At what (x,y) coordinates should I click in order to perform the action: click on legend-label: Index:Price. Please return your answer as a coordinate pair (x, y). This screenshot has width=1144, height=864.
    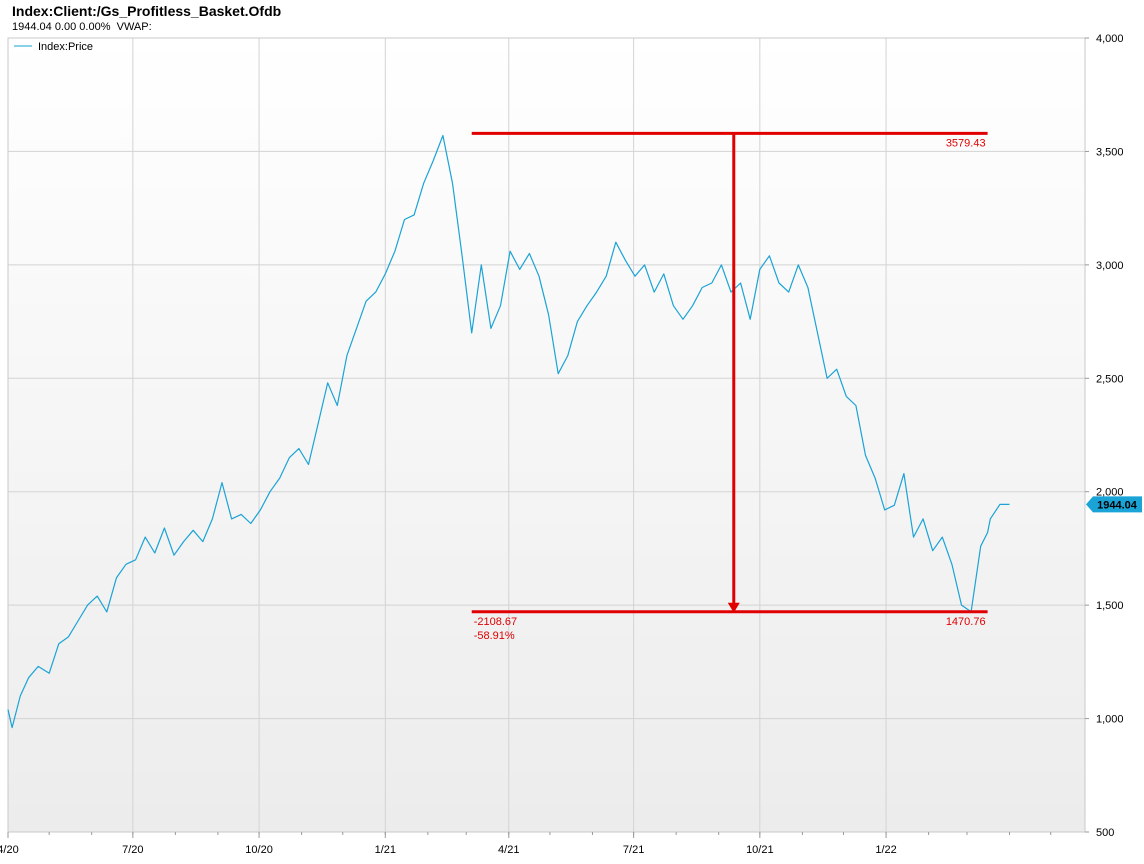
    Looking at the image, I should click on (65, 47).